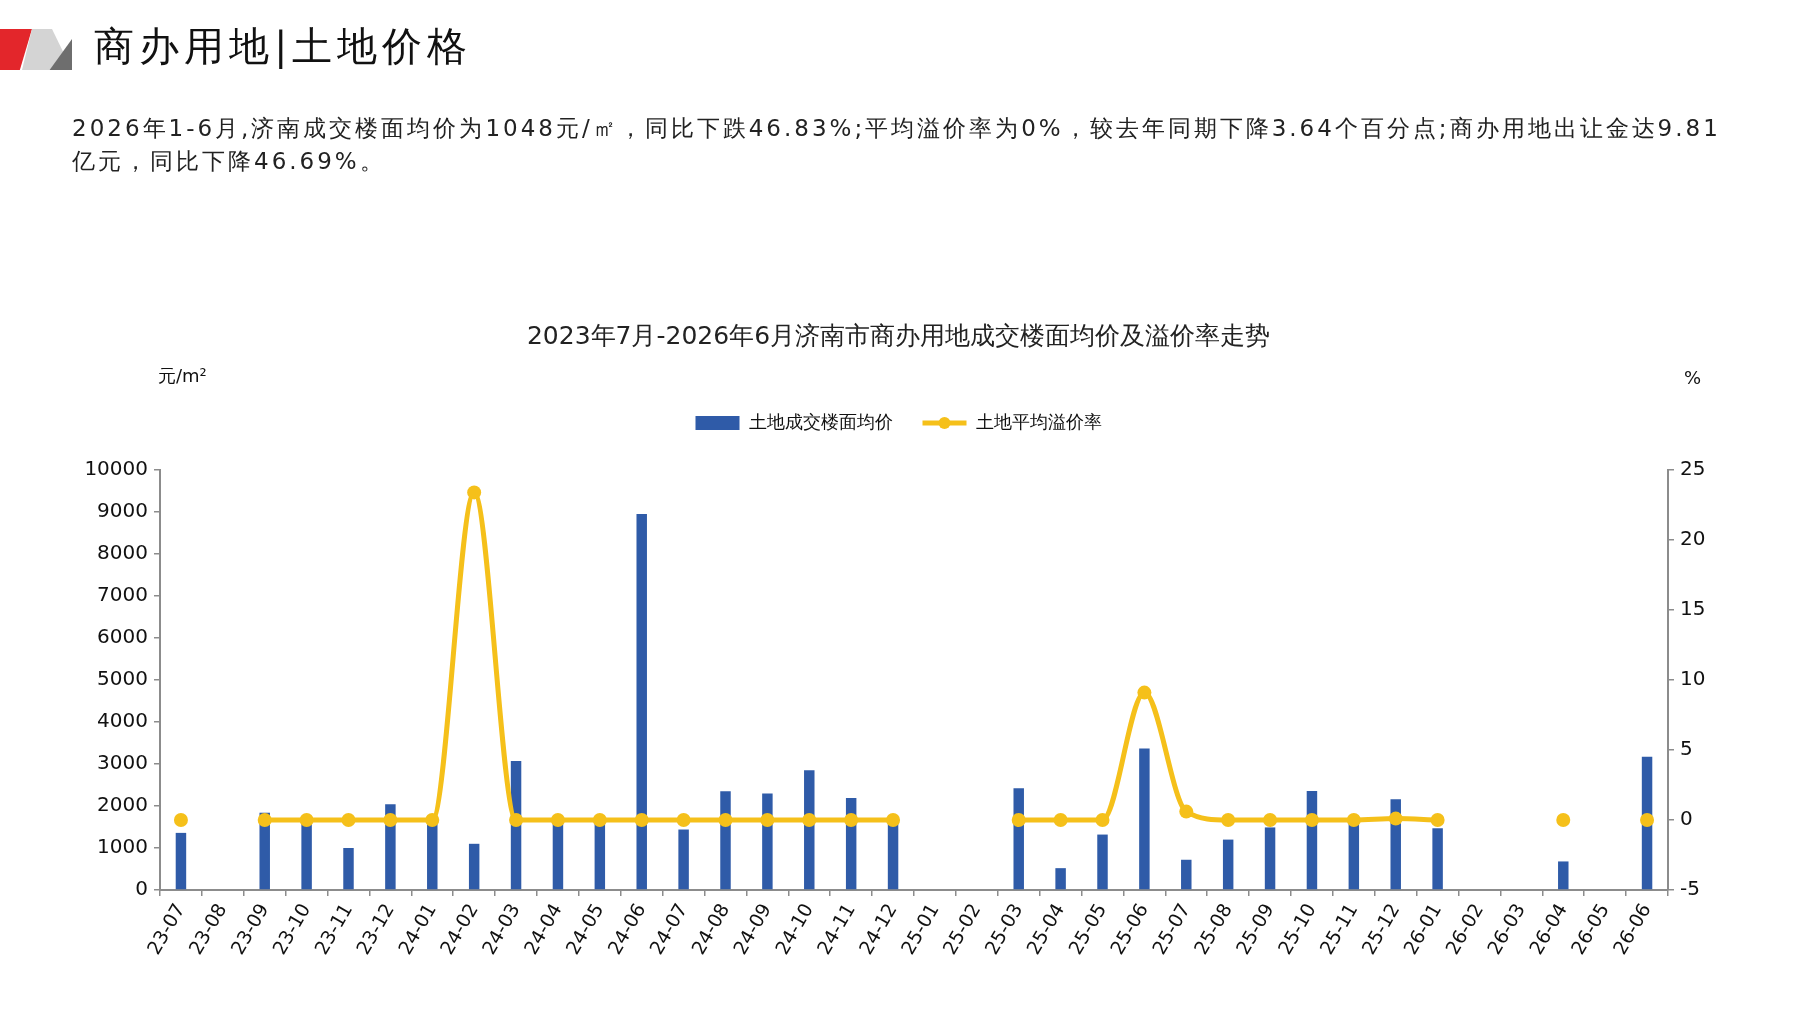 The image size is (1797, 1010). I want to click on y2-tick-label: 10, so click(1693, 678).